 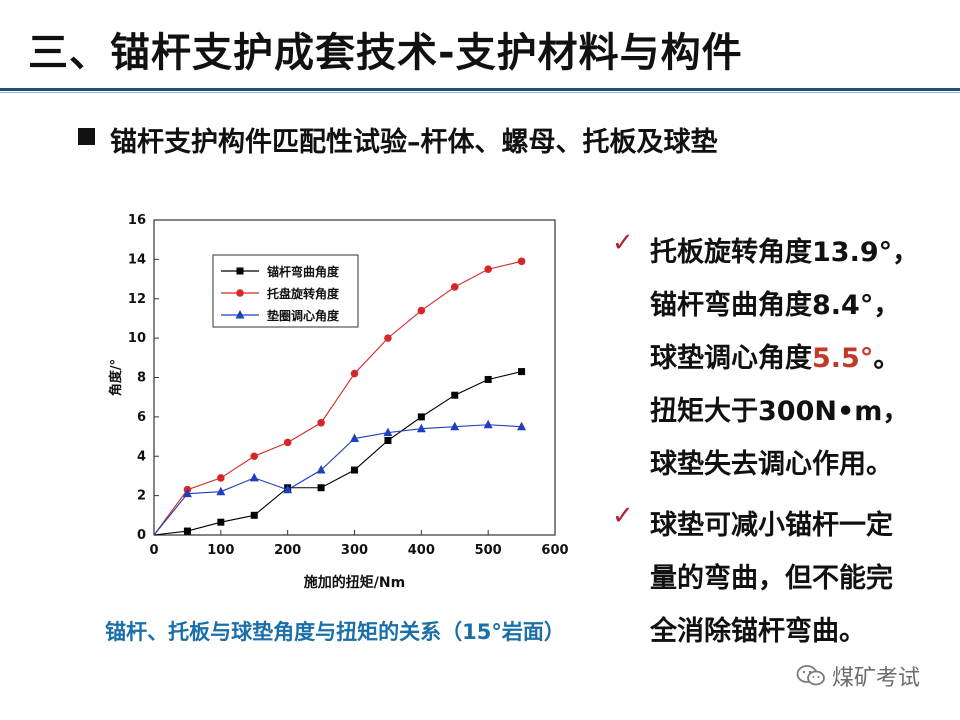 I want to click on note-line: 扭矩大于300N•m，, so click(x=780, y=411).